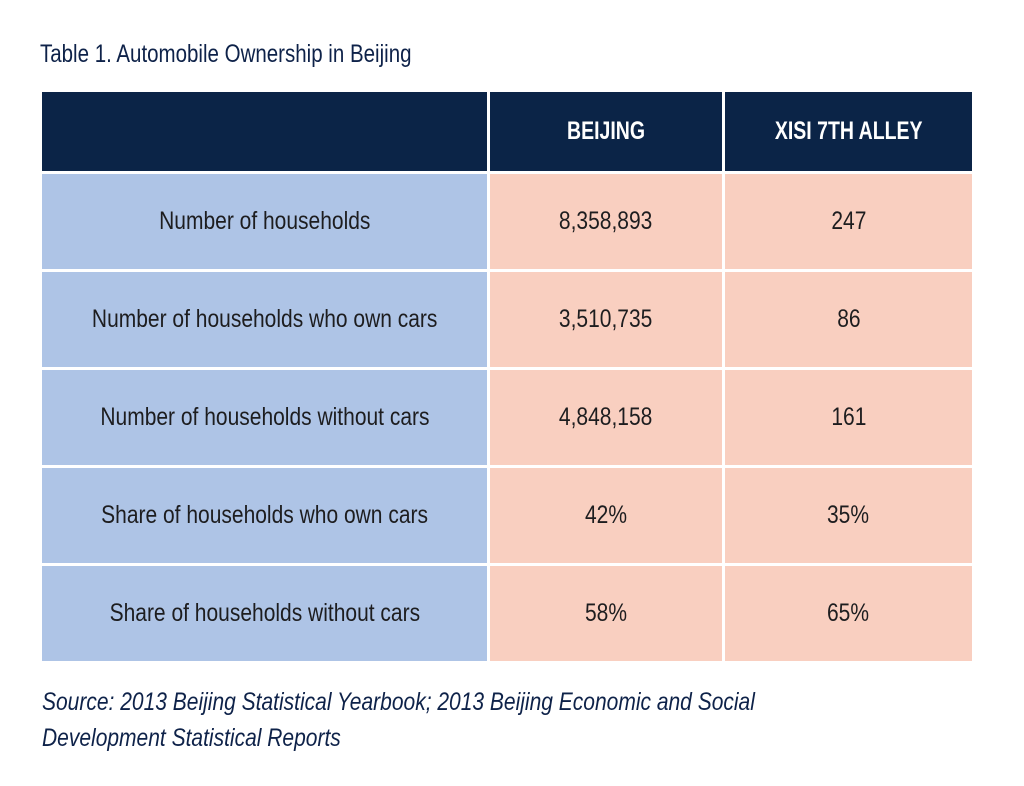  Describe the element at coordinates (848, 515) in the screenshot. I see `table-cell: 35%` at that location.